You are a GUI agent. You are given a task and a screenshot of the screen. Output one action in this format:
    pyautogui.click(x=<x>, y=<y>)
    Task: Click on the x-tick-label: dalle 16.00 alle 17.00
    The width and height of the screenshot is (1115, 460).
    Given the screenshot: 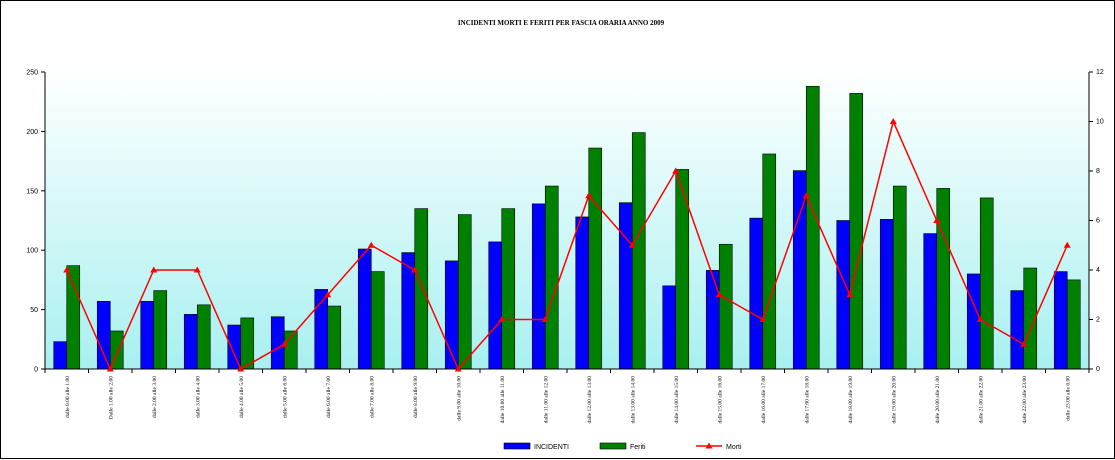 What is the action you would take?
    pyautogui.click(x=764, y=400)
    